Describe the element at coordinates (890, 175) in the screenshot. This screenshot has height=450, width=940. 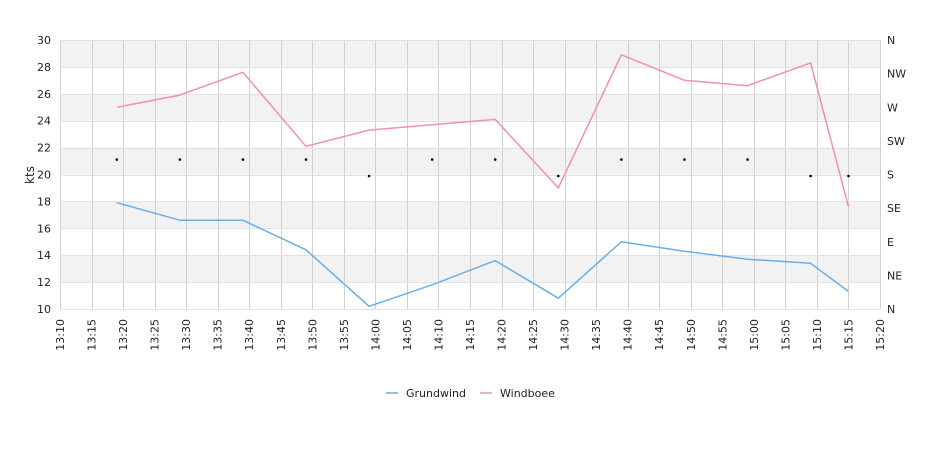
I see `direction-tick-label: S` at that location.